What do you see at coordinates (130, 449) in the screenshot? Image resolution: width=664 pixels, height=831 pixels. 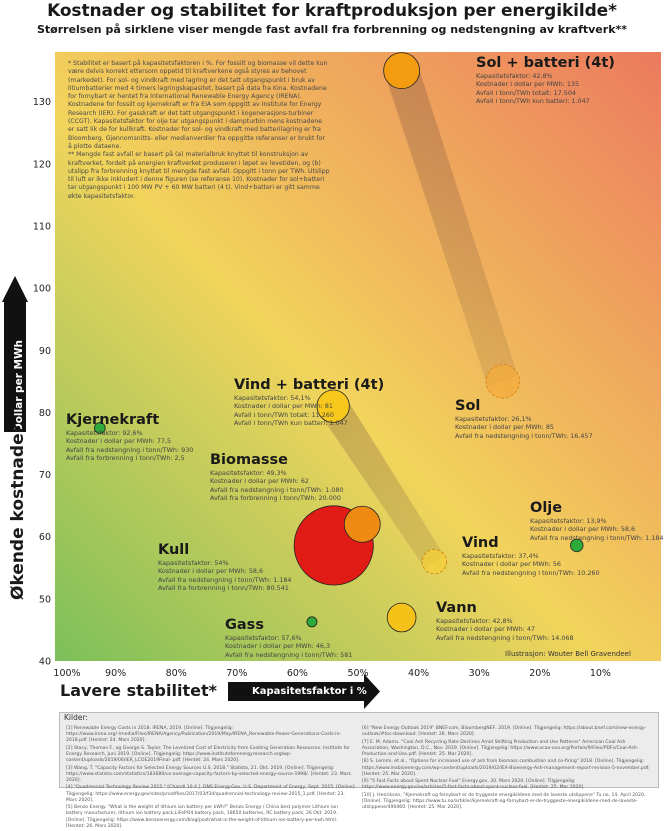 I see `bubble-label-line: Avfall fra nedstengning i tonn/TWh: 930` at bounding box center [130, 449].